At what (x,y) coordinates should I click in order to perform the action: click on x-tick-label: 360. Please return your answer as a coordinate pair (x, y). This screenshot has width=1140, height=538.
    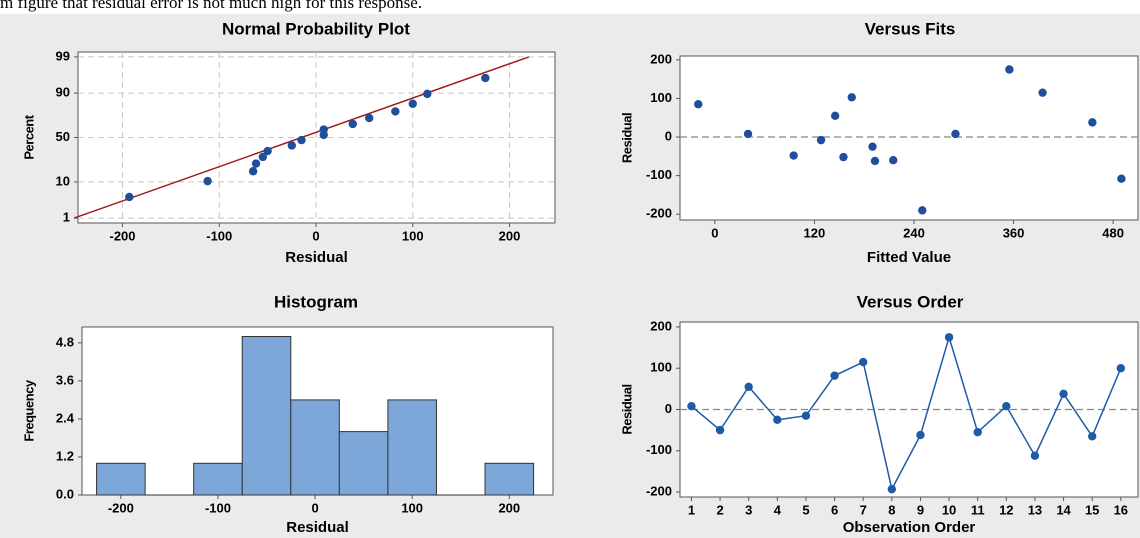
    Looking at the image, I should click on (1014, 232).